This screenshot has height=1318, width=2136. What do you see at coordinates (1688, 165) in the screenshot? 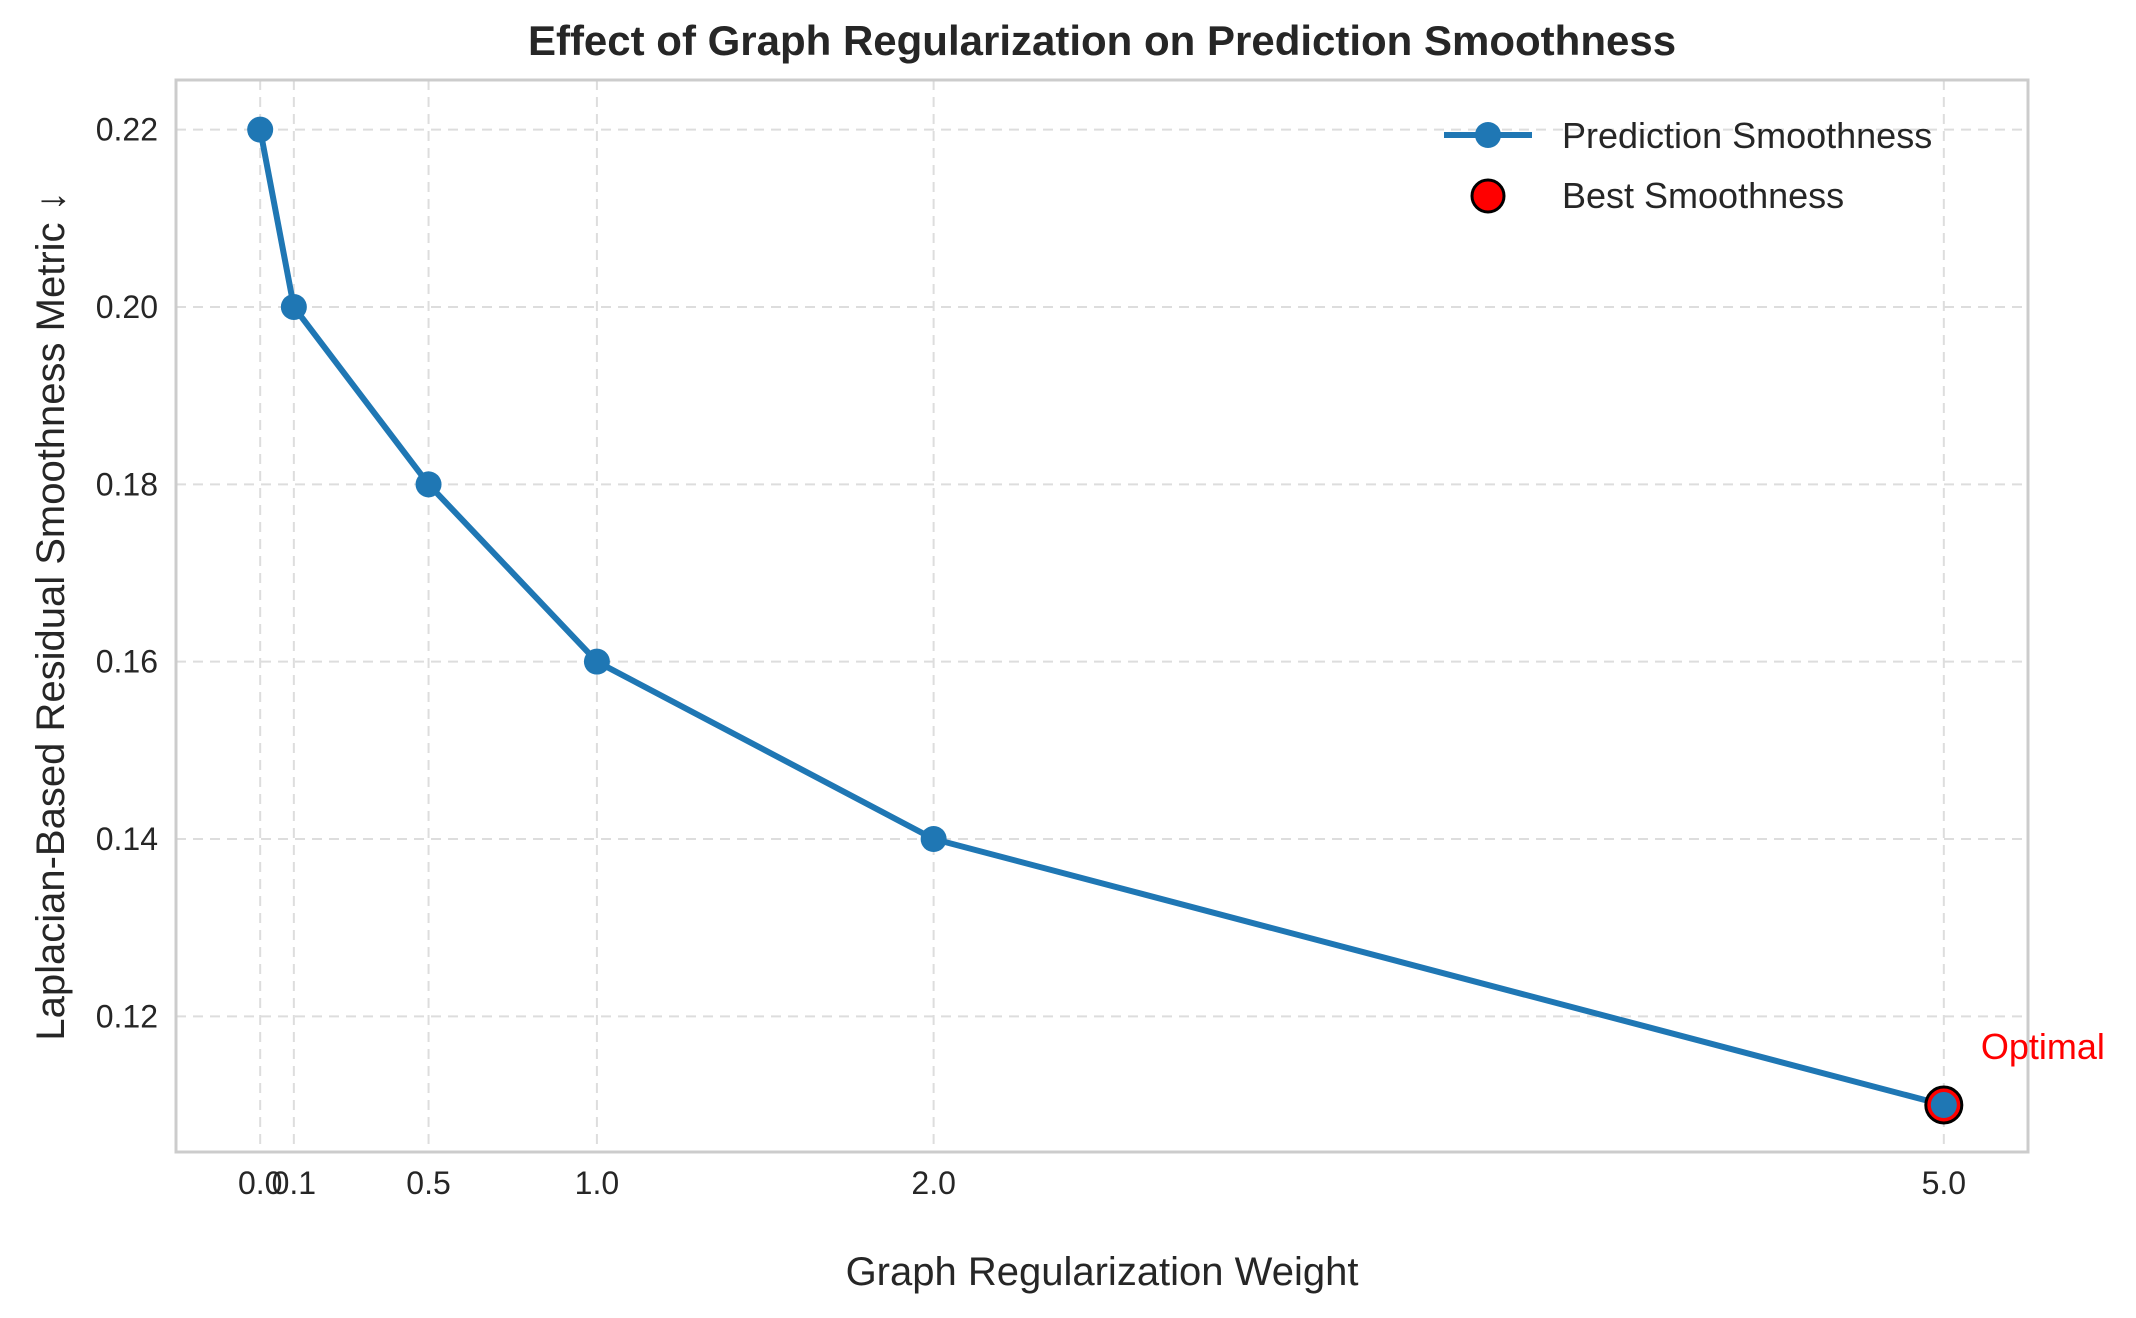
I see `legend: Prediction Smoothness Best Smoothness` at bounding box center [1688, 165].